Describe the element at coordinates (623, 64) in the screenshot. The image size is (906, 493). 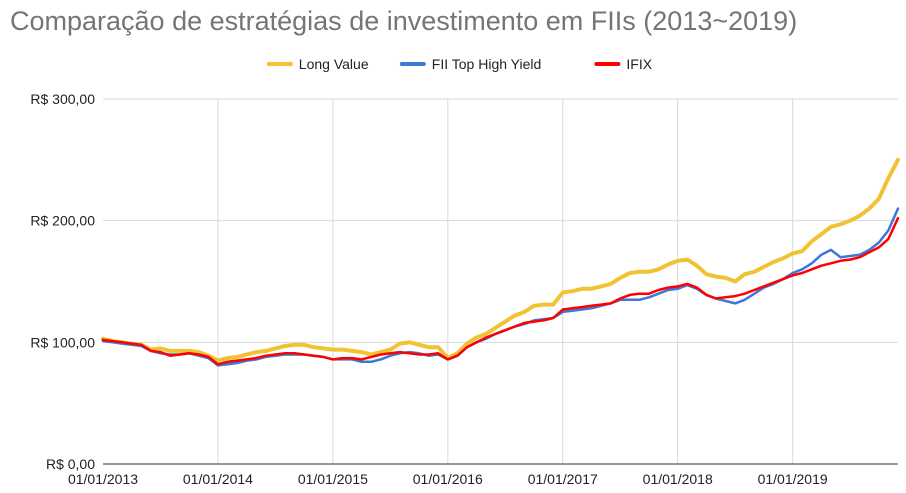
I see `legend-item: IFIX` at that location.